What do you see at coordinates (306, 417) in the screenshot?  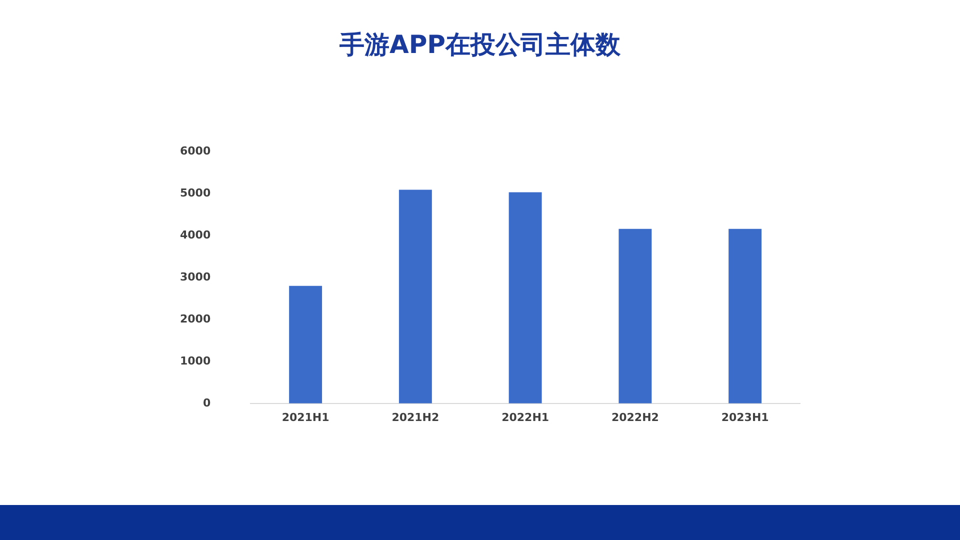 I see `x-tick-label: 2021H1` at bounding box center [306, 417].